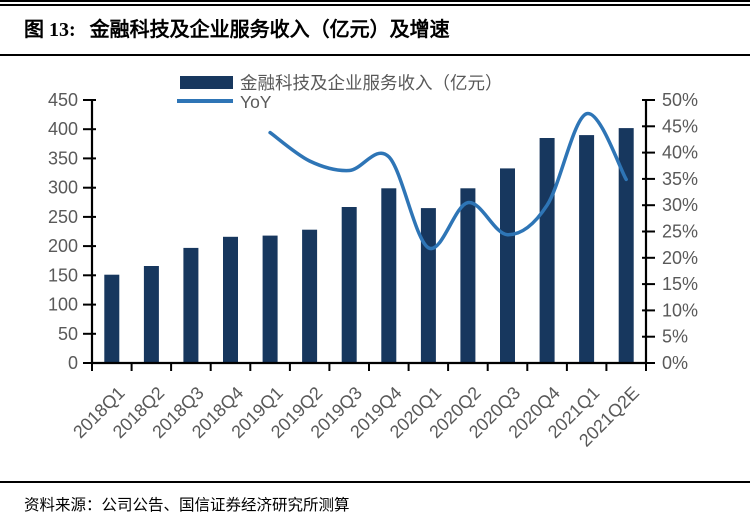 The height and width of the screenshot is (529, 750). Describe the element at coordinates (270, 299) in the screenshot. I see `bar-2019Q1` at that location.